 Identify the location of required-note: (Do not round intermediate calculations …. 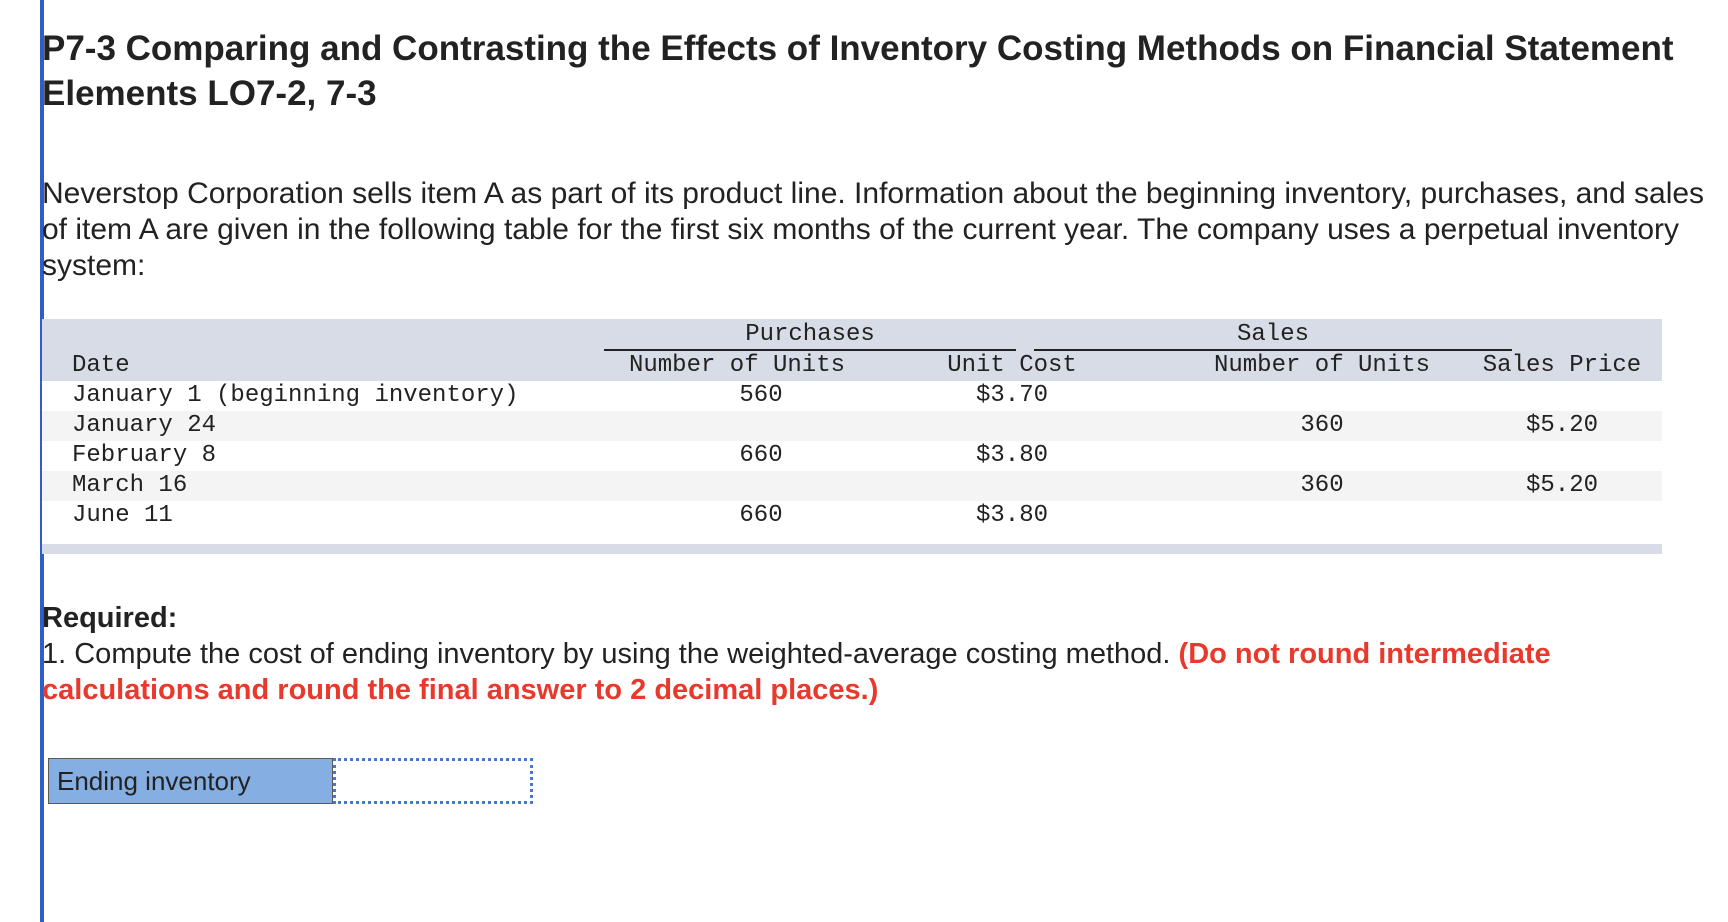
(796, 672).